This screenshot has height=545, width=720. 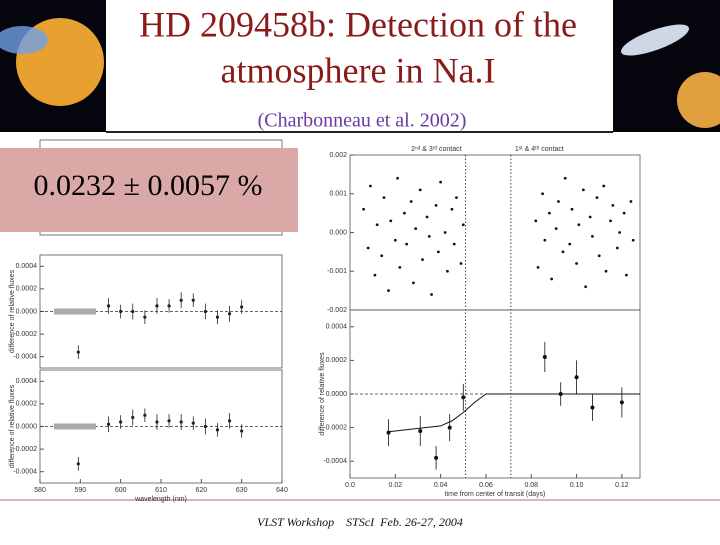 What do you see at coordinates (358, 70) in the screenshot?
I see `title-line: atmosphere in Na.I` at bounding box center [358, 70].